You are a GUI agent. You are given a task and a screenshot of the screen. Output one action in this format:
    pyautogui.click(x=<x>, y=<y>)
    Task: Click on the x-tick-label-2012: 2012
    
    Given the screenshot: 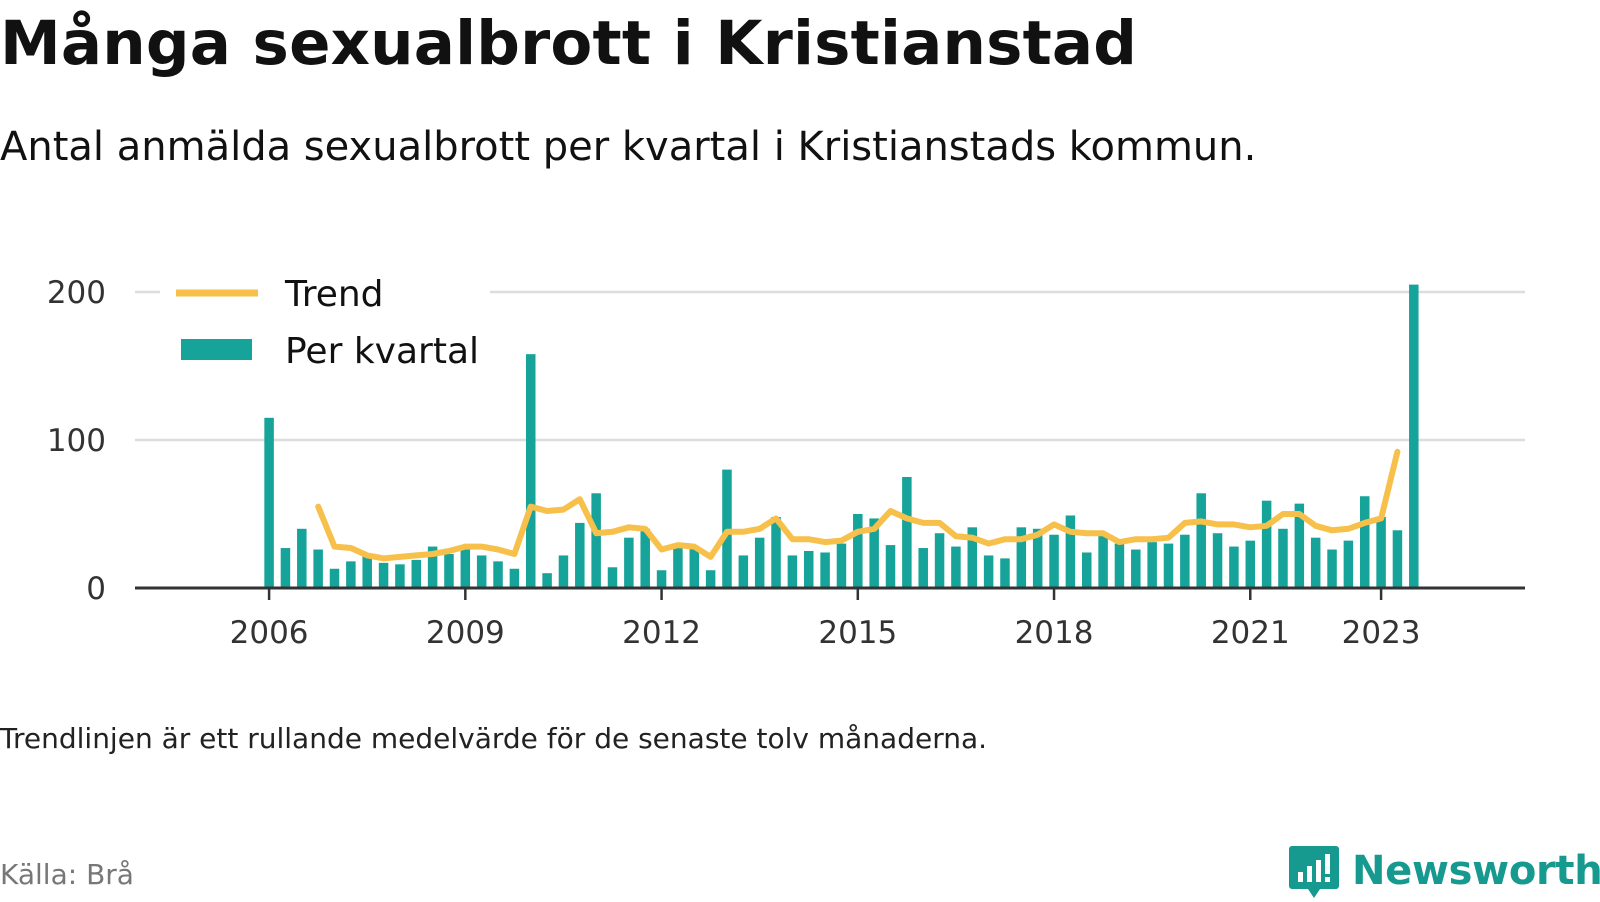 What is the action you would take?
    pyautogui.click(x=661, y=633)
    